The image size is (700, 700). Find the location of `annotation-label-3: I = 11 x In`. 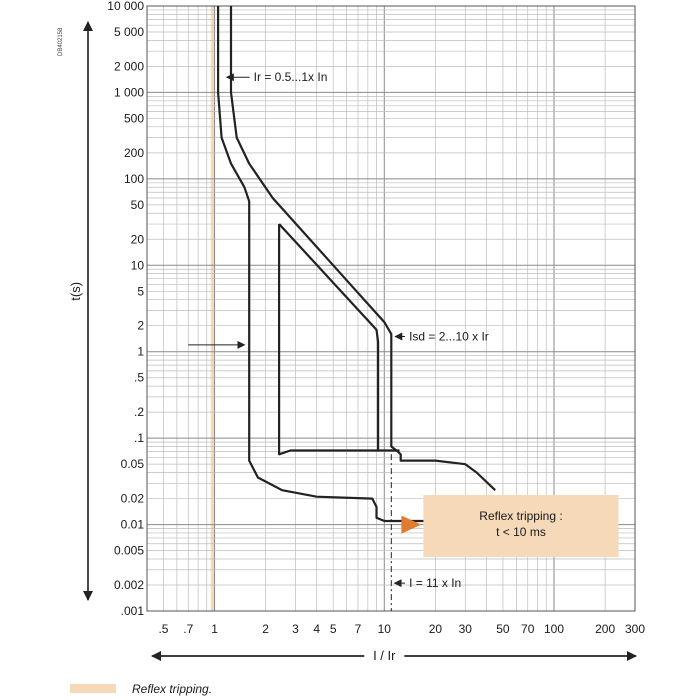

annotation-label-3: I = 11 x In is located at coordinates (435, 583).